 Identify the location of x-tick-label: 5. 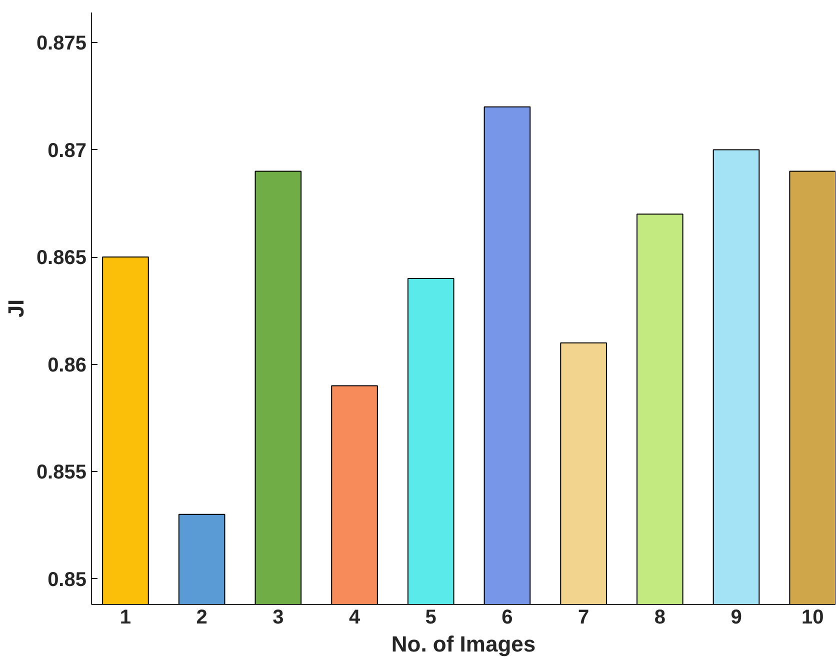
(430, 617).